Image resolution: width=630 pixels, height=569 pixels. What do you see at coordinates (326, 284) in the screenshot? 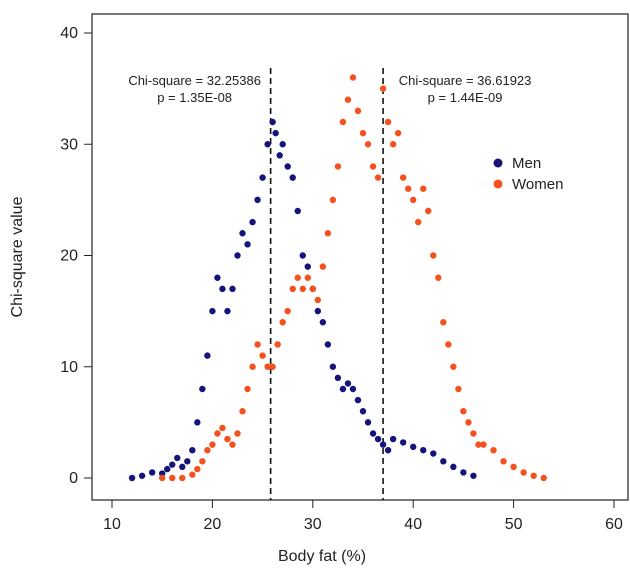
I see `reference-lines` at bounding box center [326, 284].